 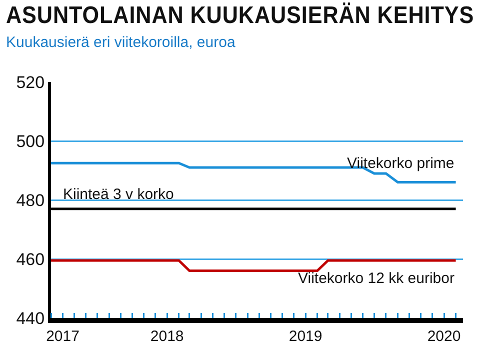 I want to click on x-tick-label: 2020, so click(x=444, y=336).